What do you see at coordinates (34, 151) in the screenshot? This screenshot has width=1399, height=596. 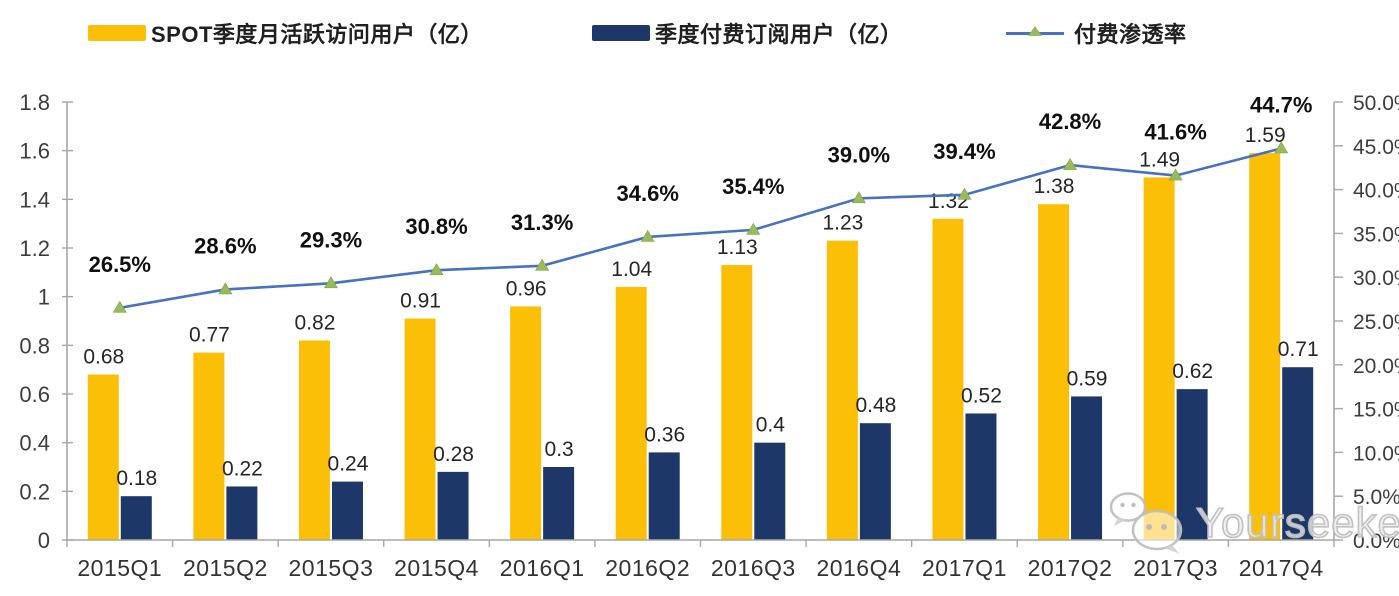 I see `left-axis-tick-label: 1.6` at bounding box center [34, 151].